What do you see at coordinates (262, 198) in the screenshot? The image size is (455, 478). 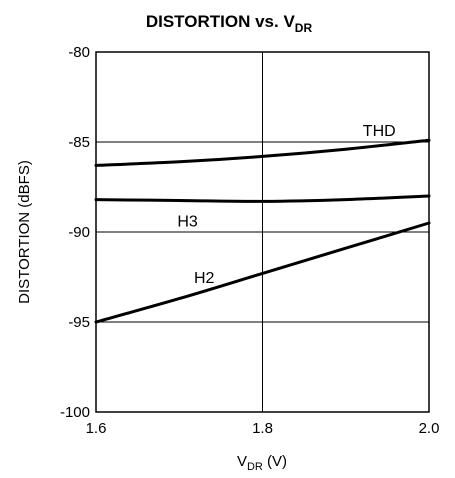 I see `series-line-h3` at bounding box center [262, 198].